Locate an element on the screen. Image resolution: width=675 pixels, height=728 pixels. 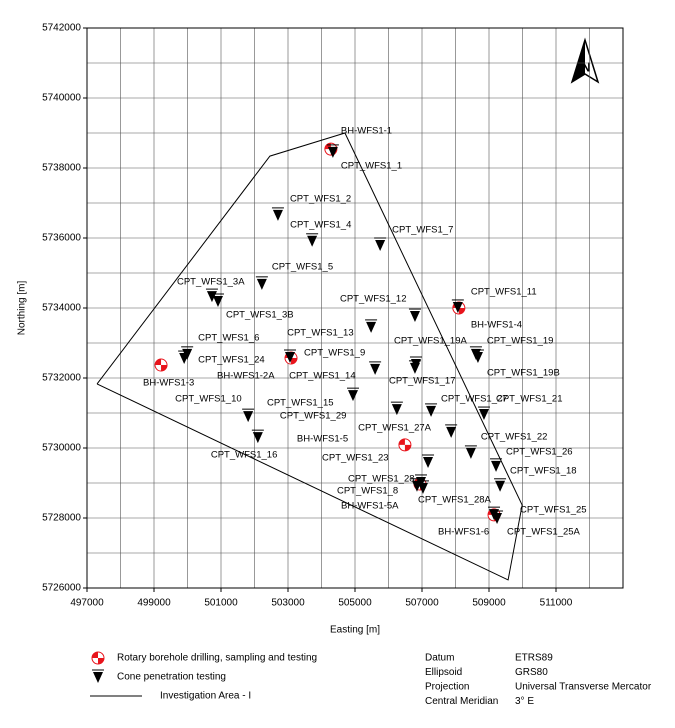
legend-symbol is located at coordinates (98, 658).